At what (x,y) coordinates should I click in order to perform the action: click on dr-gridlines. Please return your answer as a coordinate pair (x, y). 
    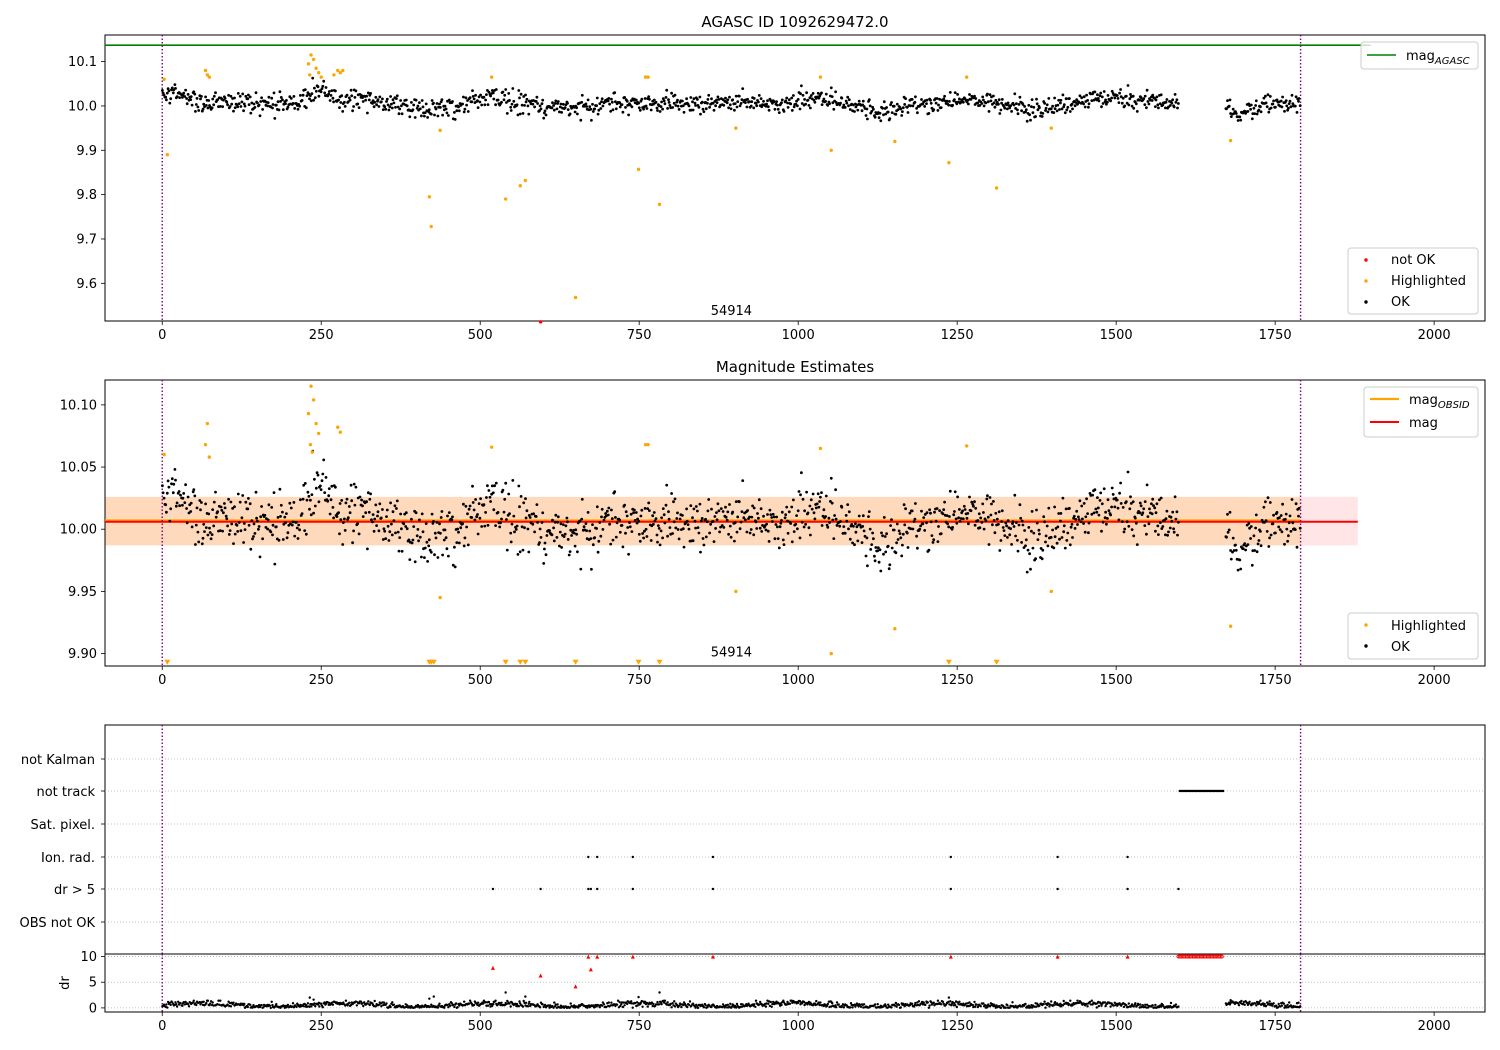
    Looking at the image, I should click on (795, 982).